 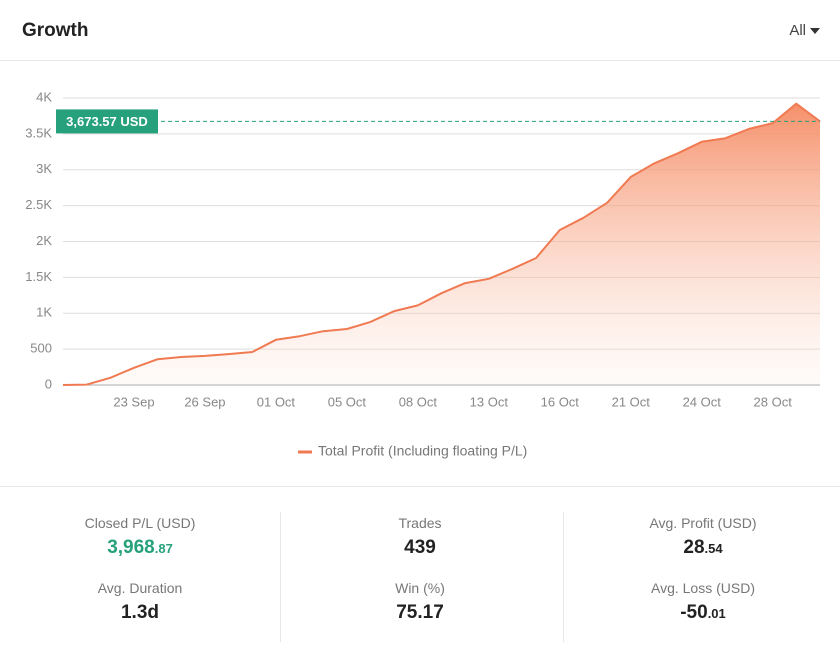 What do you see at coordinates (420, 30) in the screenshot?
I see `header: Growth All` at bounding box center [420, 30].